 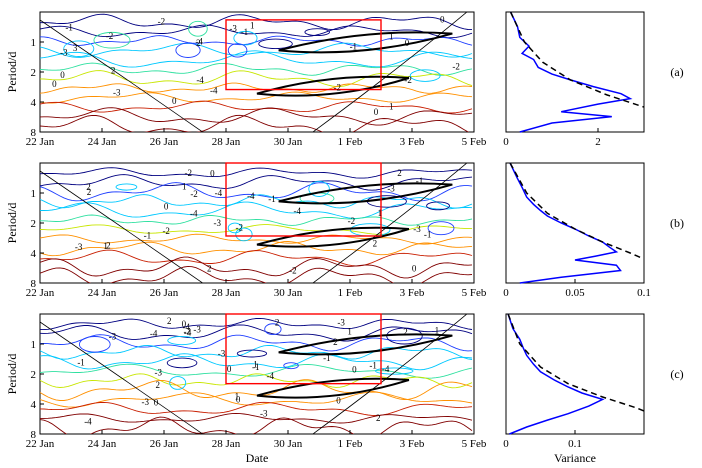 I want to click on x-axis-label: Variance, so click(x=575, y=458).